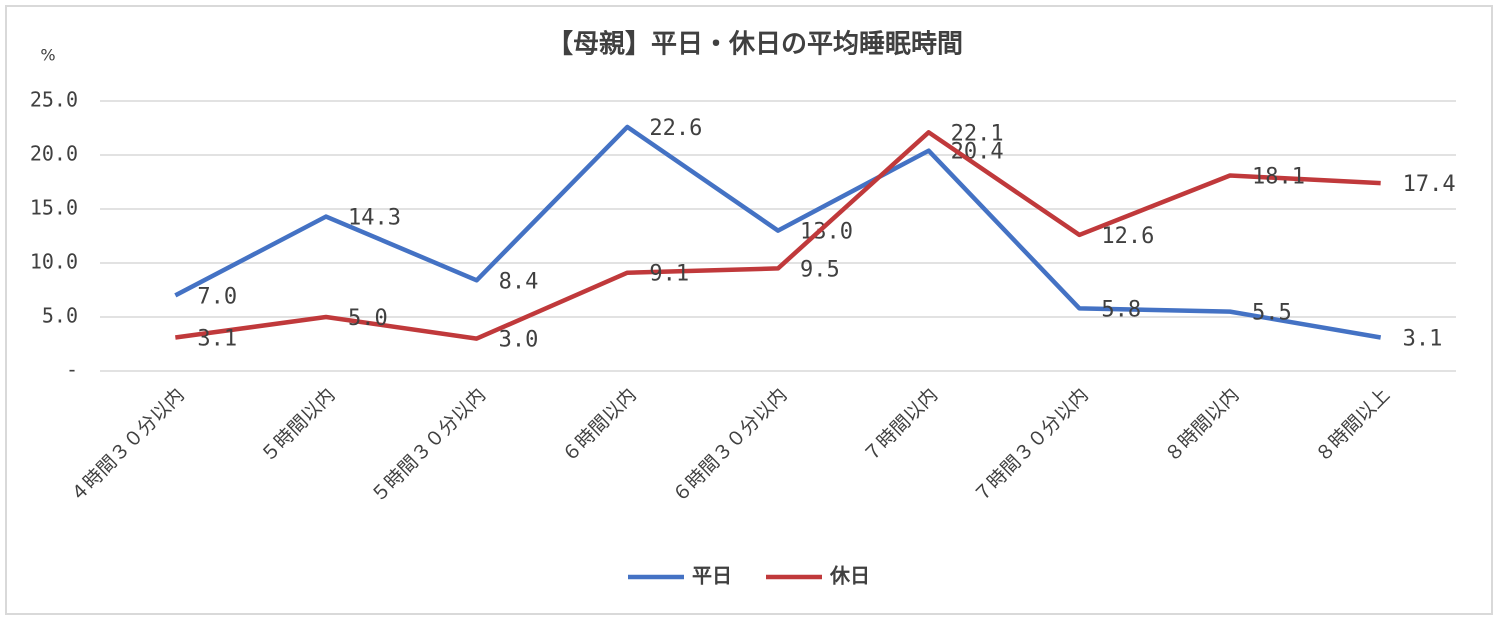  Describe the element at coordinates (755, 45) in the screenshot. I see `chart-title: 【母親】平日・休日の平均睡眠時間` at that location.